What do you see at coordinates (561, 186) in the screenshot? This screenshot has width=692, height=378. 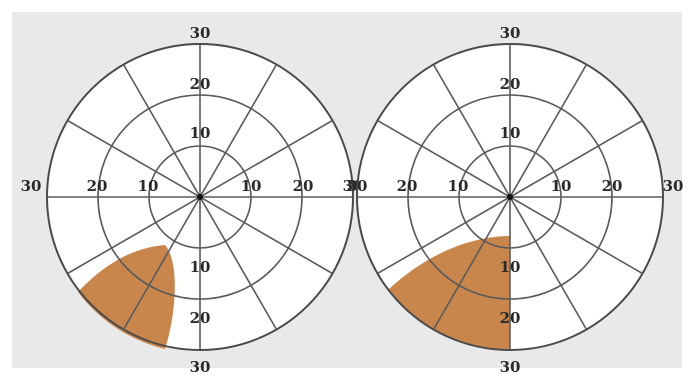 I see `right-label-right-10: 10` at bounding box center [561, 186].